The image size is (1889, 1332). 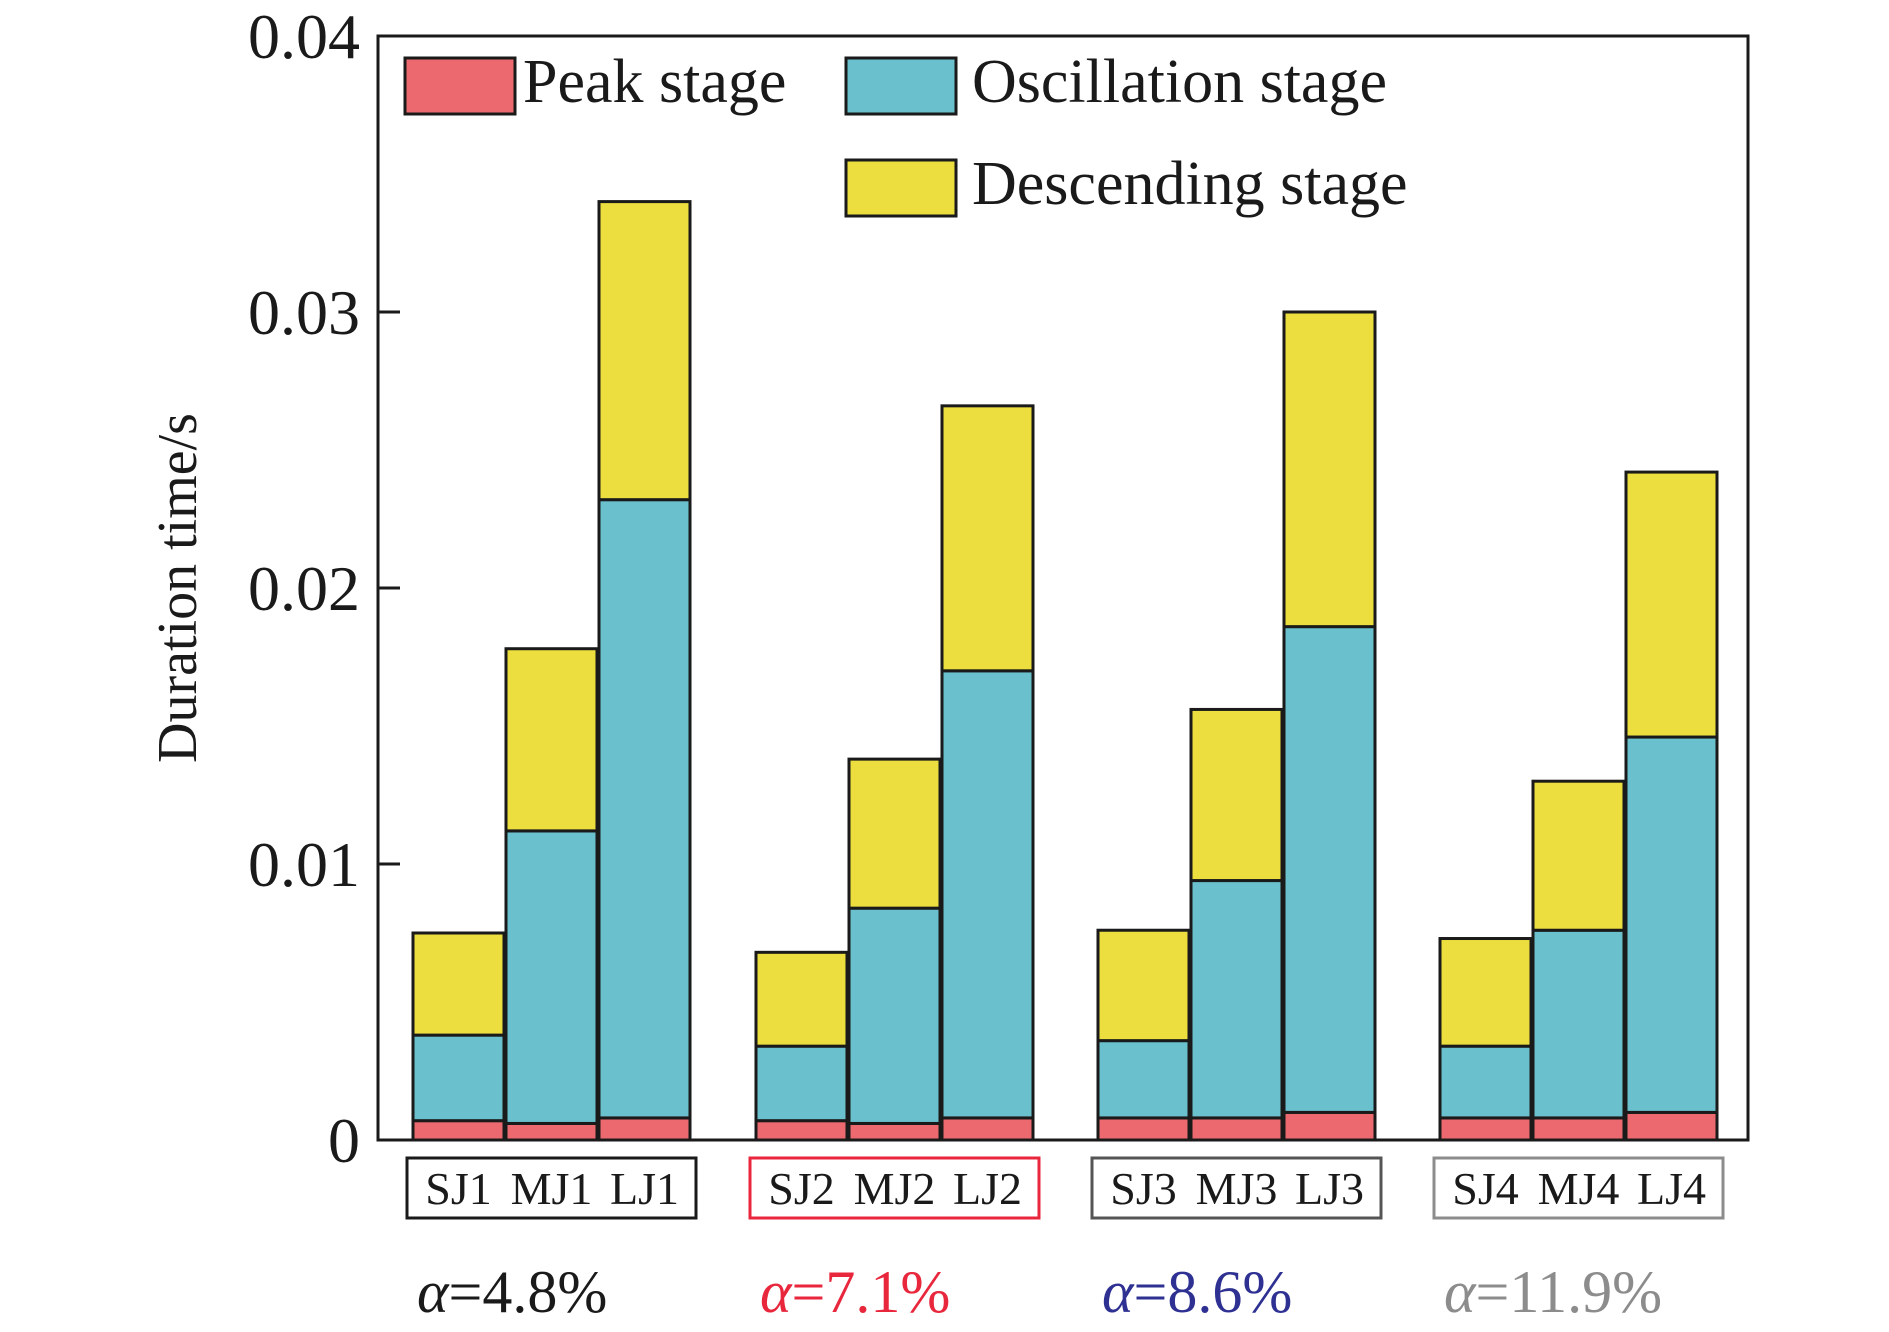 I want to click on alpha-label: α=7.1%, so click(x=855, y=1292).